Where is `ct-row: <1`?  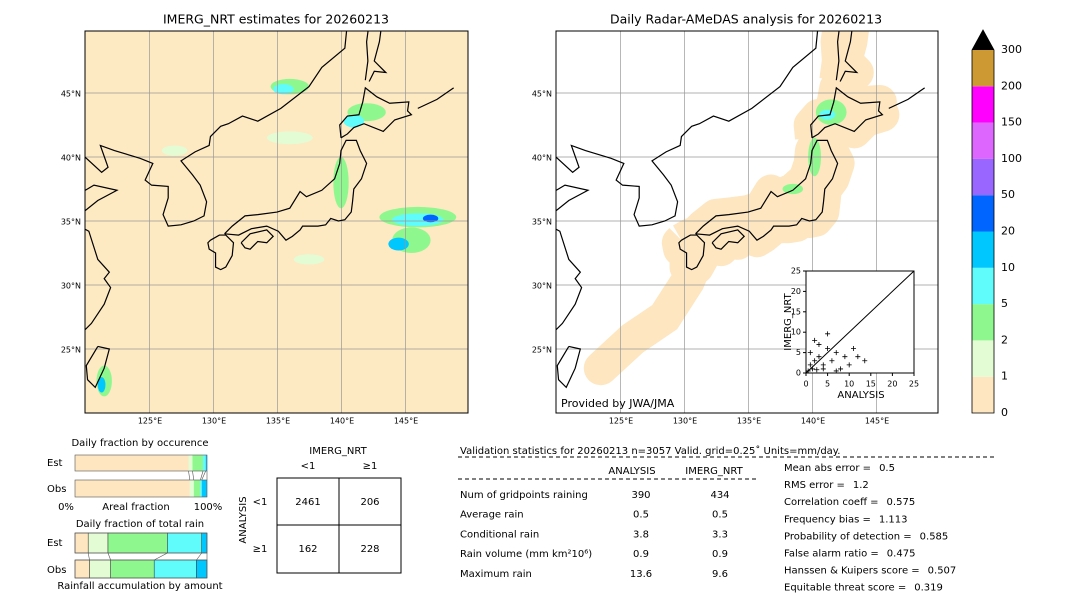 ct-row: <1 is located at coordinates (260, 502).